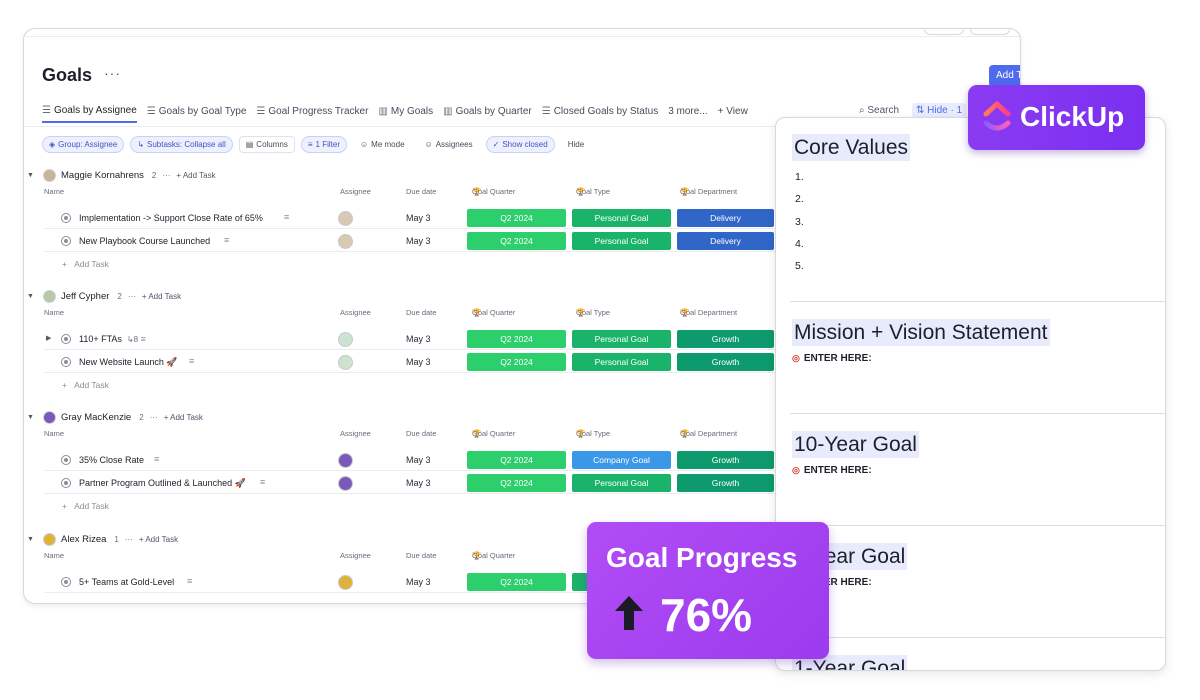 This screenshot has height=700, width=1200. I want to click on task-name-wrap: 110+ FTAs ↳8 ≡, so click(112, 339).